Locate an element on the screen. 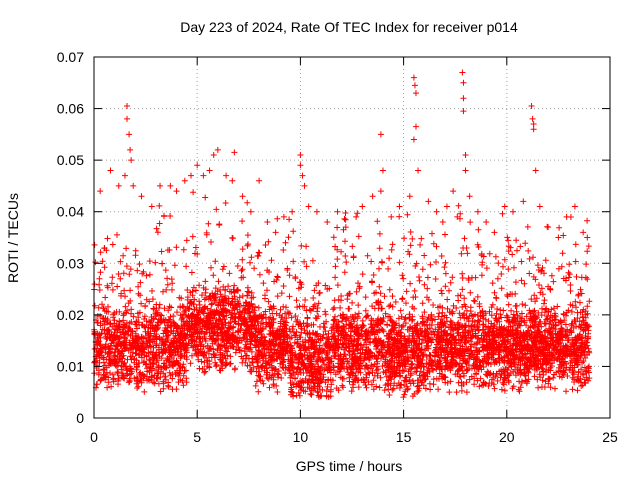 The height and width of the screenshot is (480, 640). x-tick-label: 20 is located at coordinates (507, 437).